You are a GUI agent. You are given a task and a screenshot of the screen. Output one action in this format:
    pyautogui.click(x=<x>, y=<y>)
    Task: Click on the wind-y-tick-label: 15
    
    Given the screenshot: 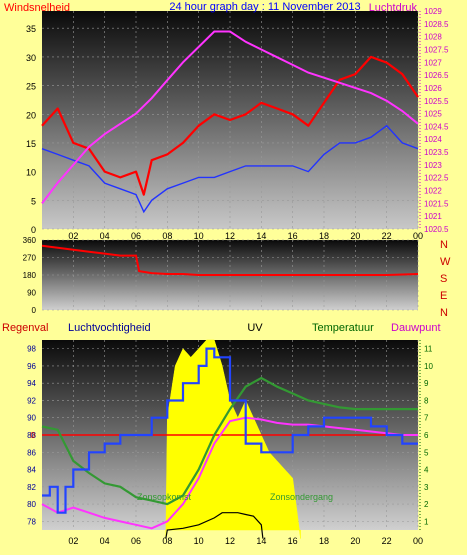 What is the action you would take?
    pyautogui.click(x=31, y=144)
    